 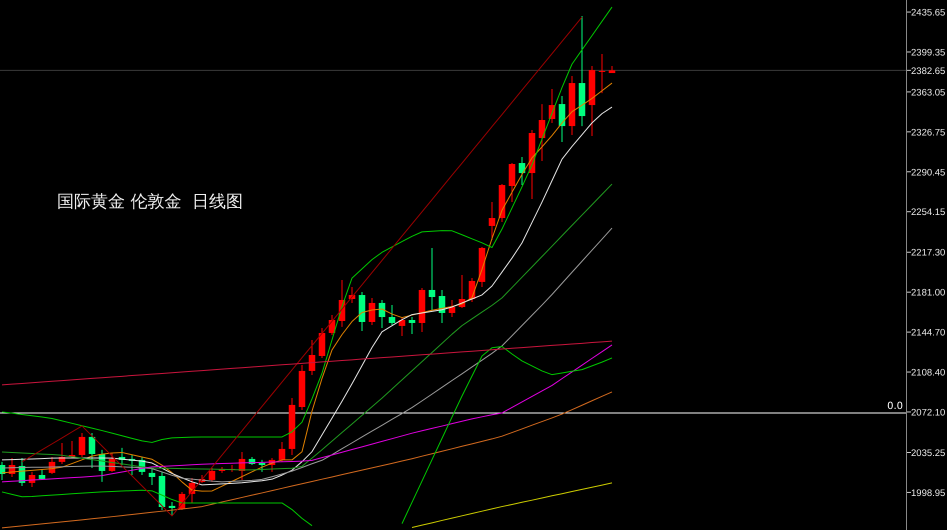 What do you see at coordinates (928, 132) in the screenshot?
I see `y-tick-label: 2326.75` at bounding box center [928, 132].